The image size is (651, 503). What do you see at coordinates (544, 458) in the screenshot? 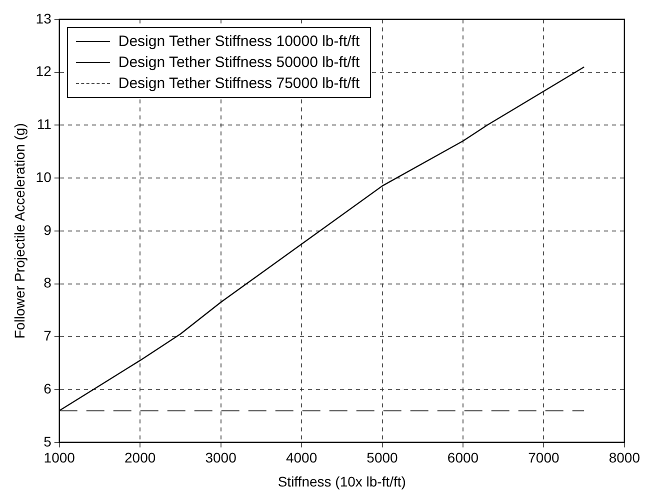
I see `x-tick-label: 7000` at bounding box center [544, 458].